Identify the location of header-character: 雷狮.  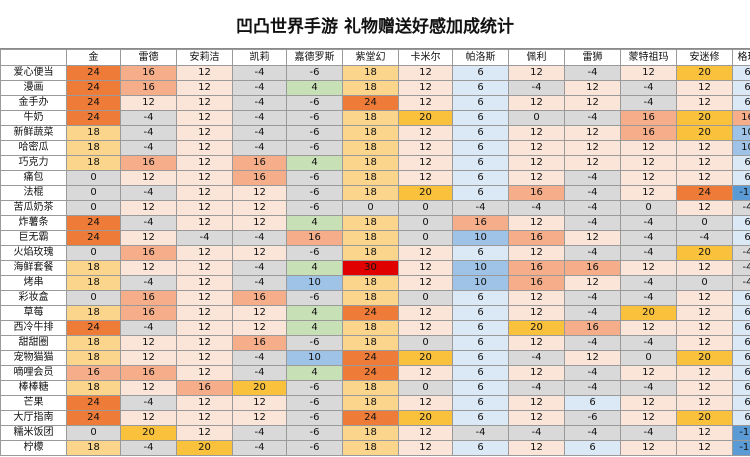
(592, 57).